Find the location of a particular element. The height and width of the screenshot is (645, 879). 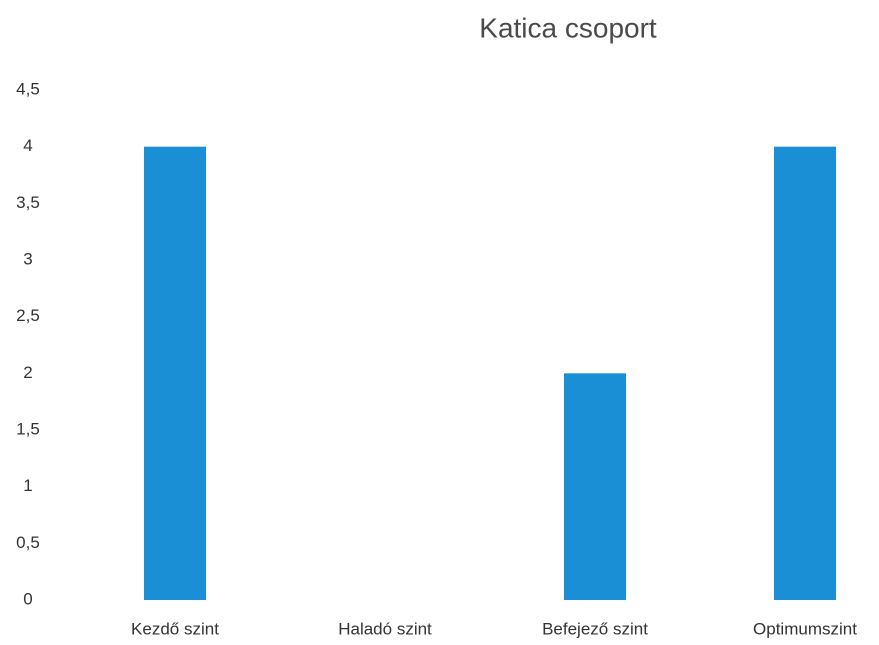

y-tick-label: 0 is located at coordinates (27, 598).